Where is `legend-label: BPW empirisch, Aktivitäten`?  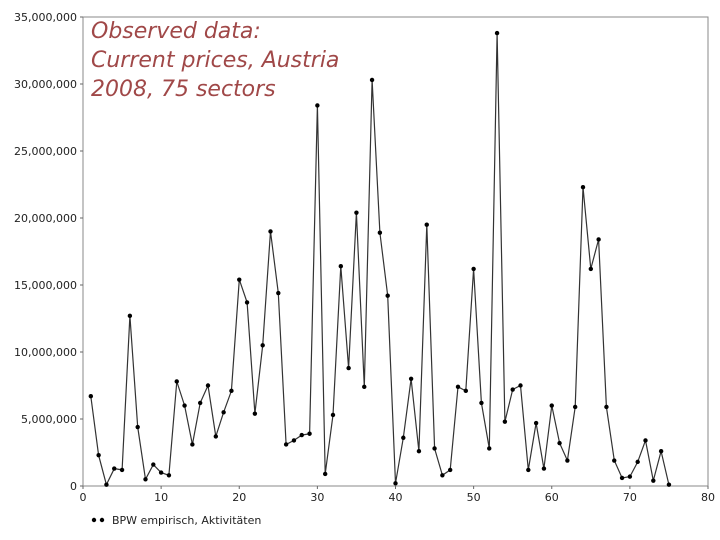 legend-label: BPW empirisch, Aktivitäten is located at coordinates (186, 520).